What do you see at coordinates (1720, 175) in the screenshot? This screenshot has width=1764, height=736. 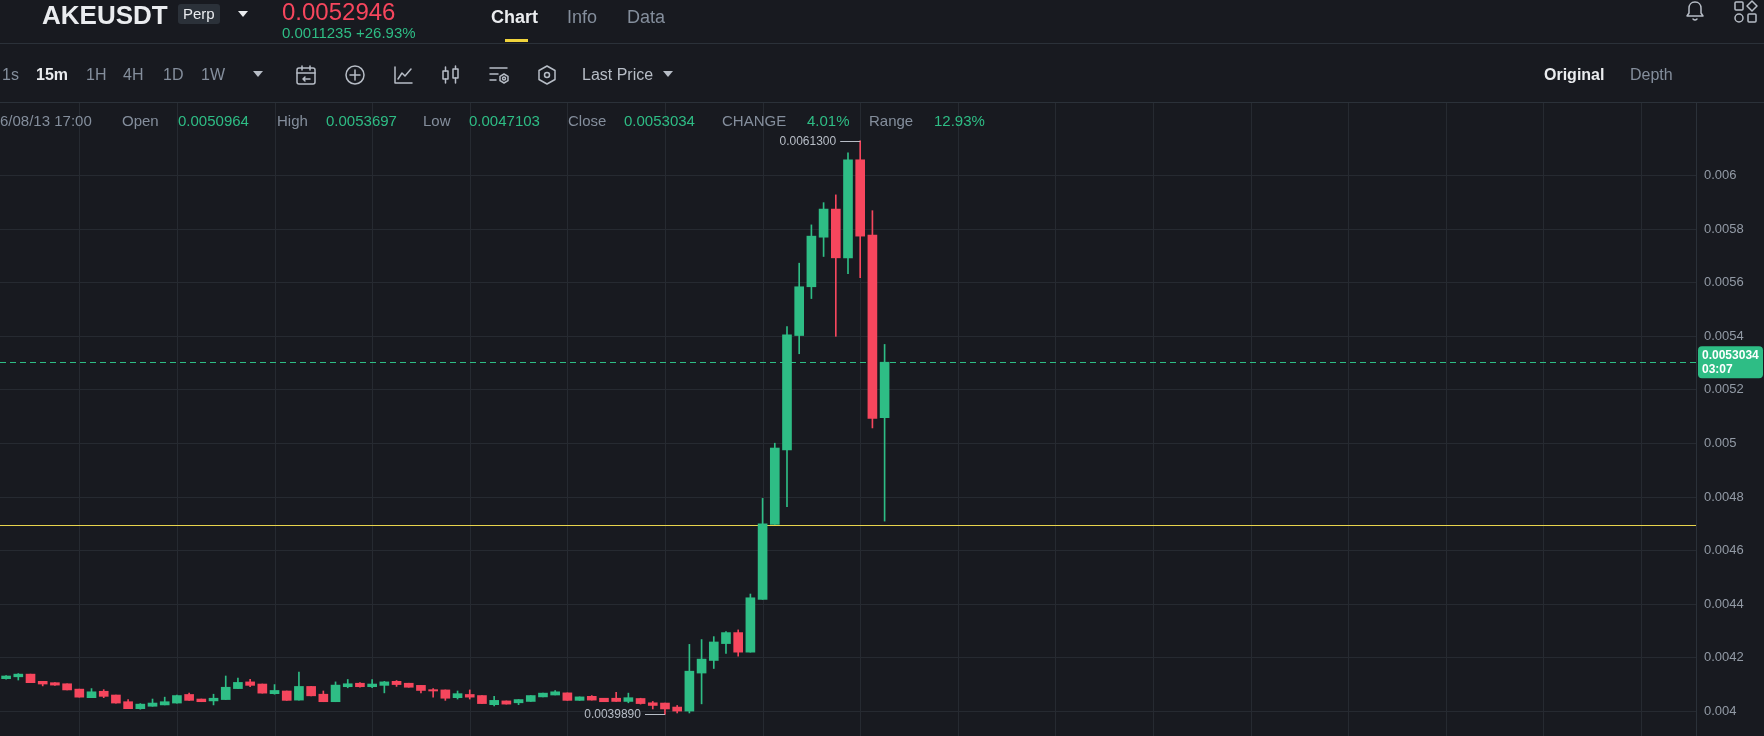 I see `y-tick-label: 0.006` at bounding box center [1720, 175].